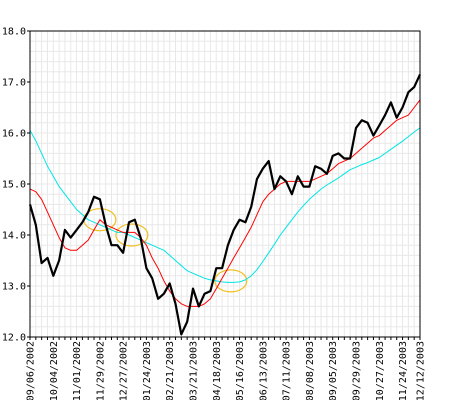 The height and width of the screenshot is (400, 450). What do you see at coordinates (333, 370) in the screenshot?
I see `x-tick-label: 09/05/2003` at bounding box center [333, 370].